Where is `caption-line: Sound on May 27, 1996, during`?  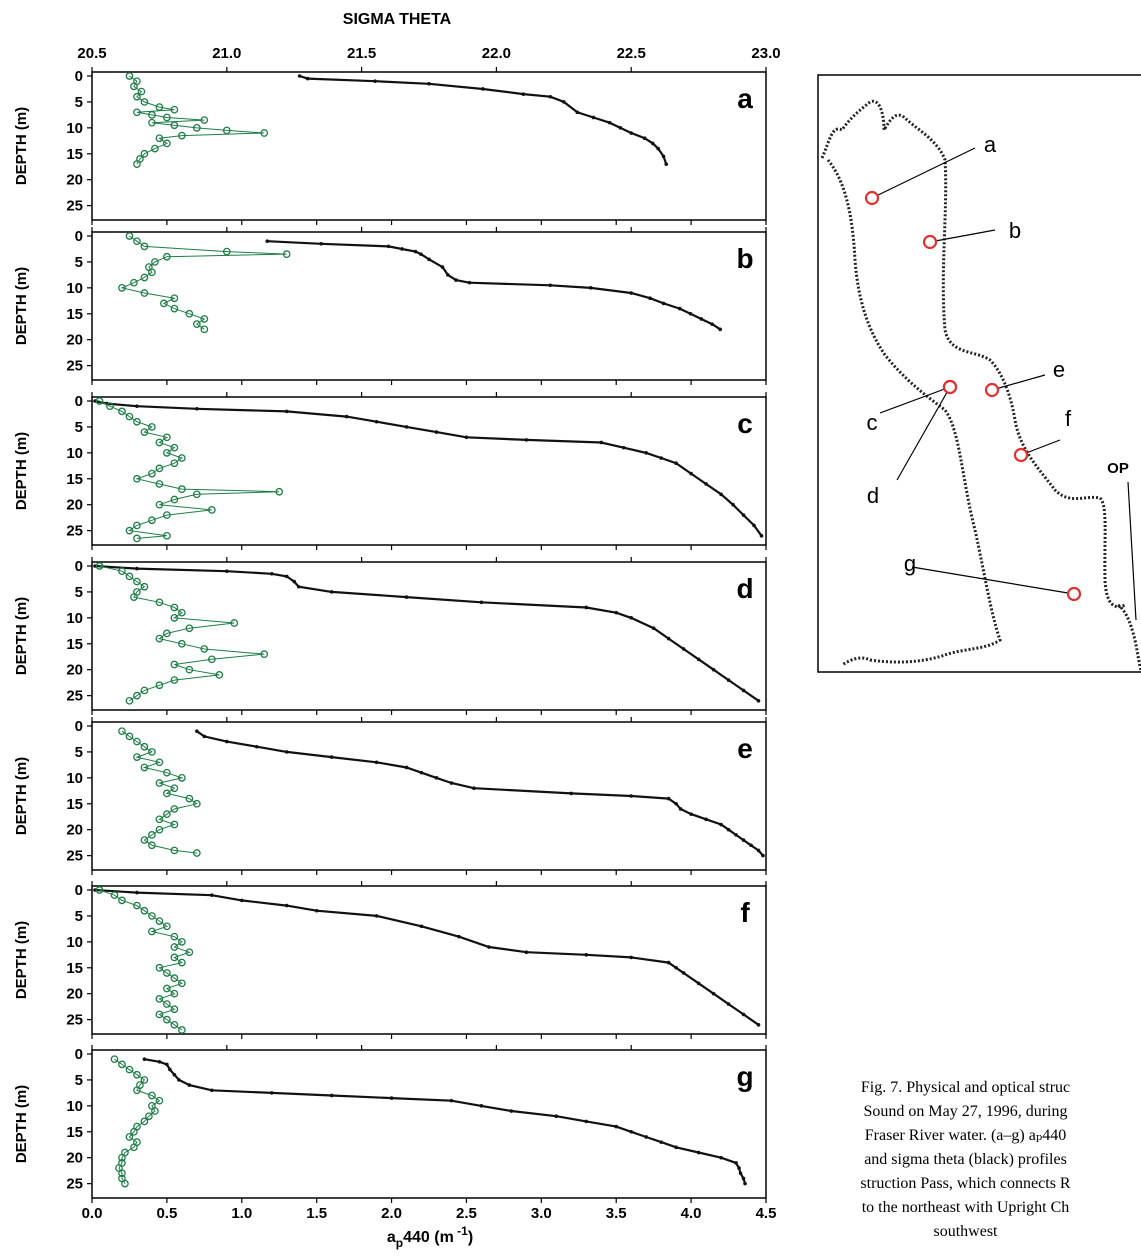 caption-line: Sound on May 27, 1996, during is located at coordinates (965, 1112).